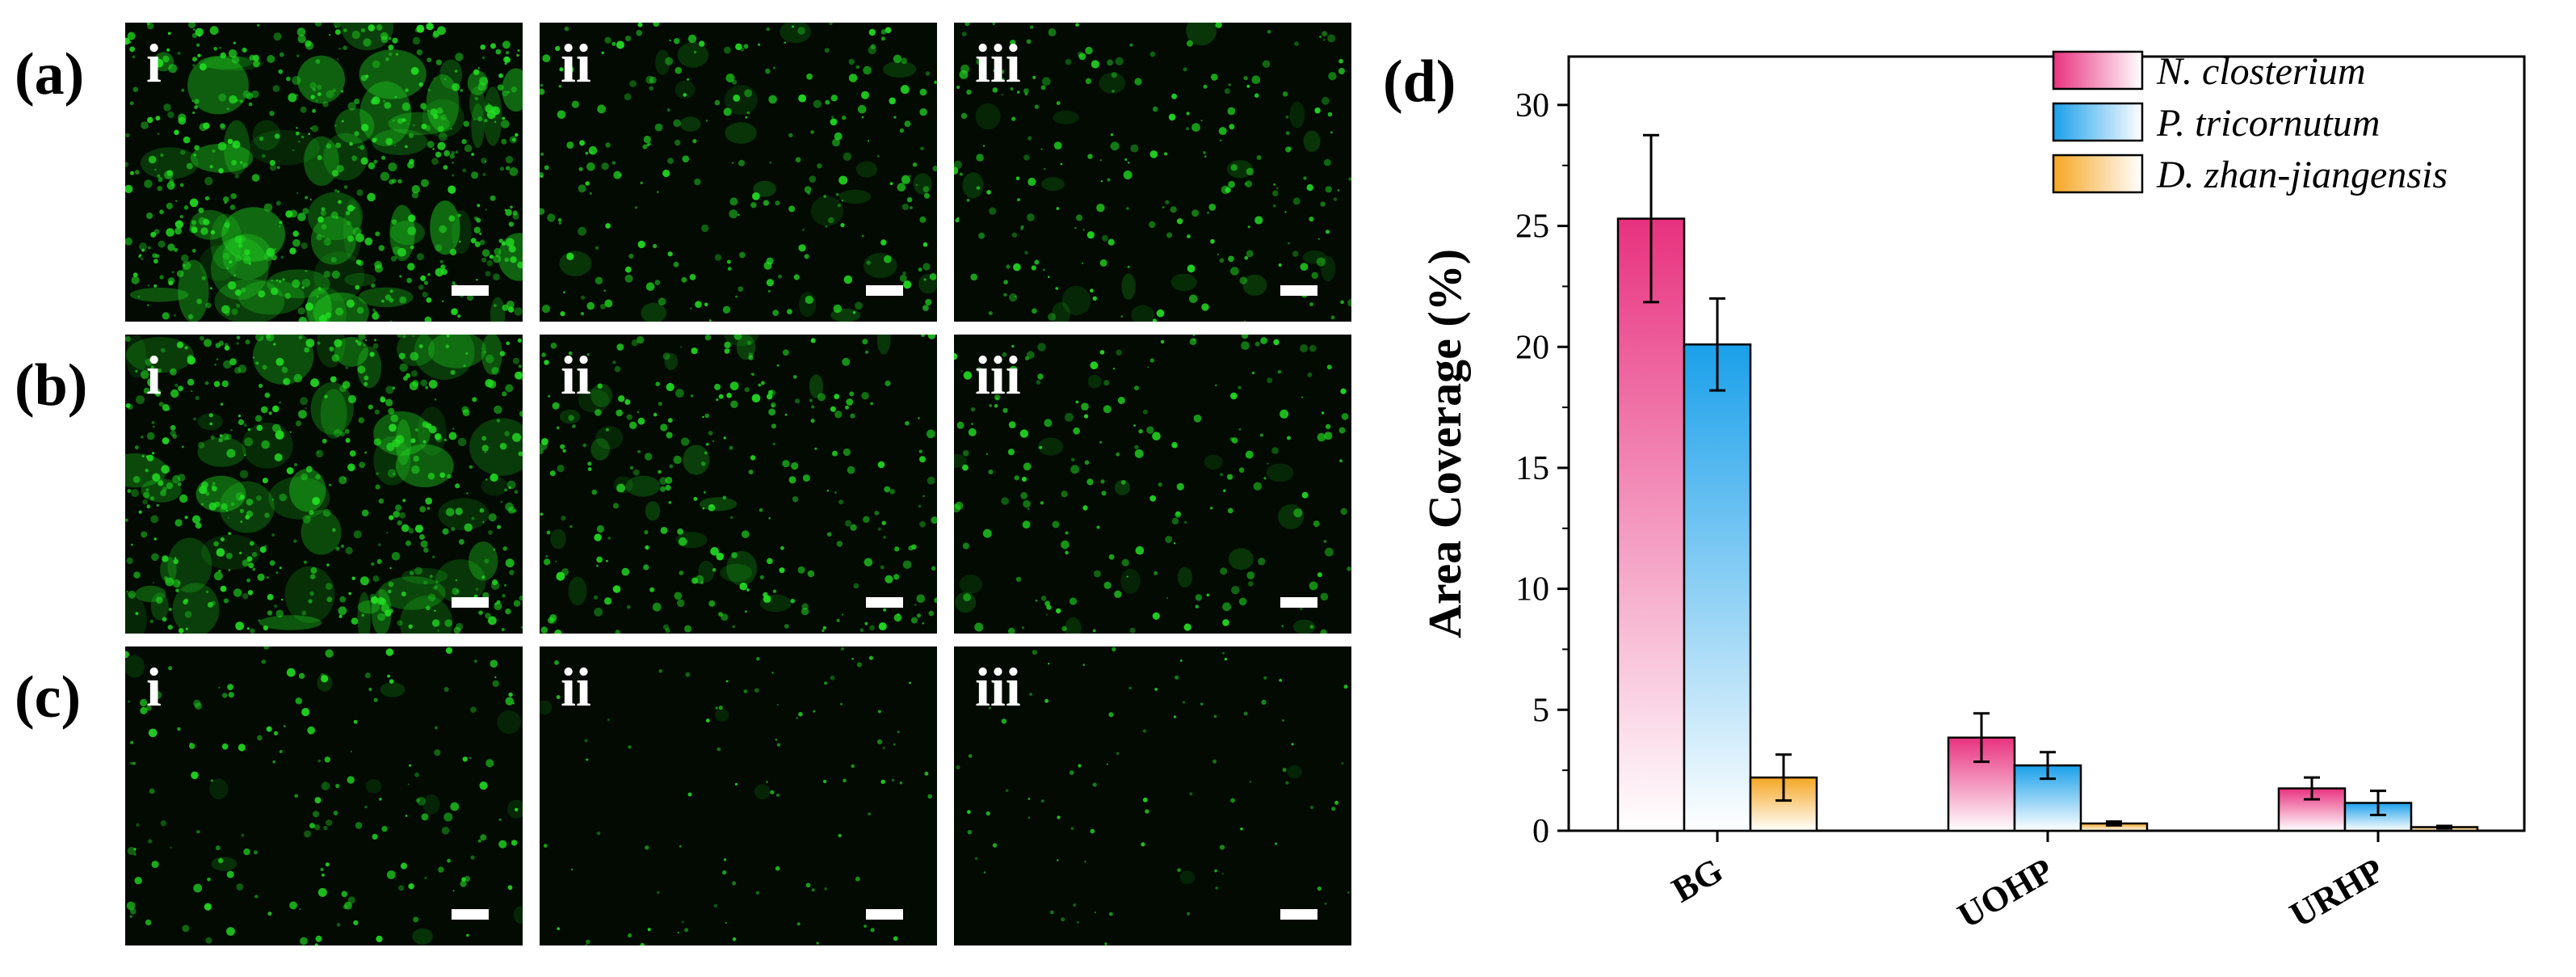 The image size is (2576, 977). Describe the element at coordinates (1697, 880) in the screenshot. I see `x-tick-label: BG` at that location.